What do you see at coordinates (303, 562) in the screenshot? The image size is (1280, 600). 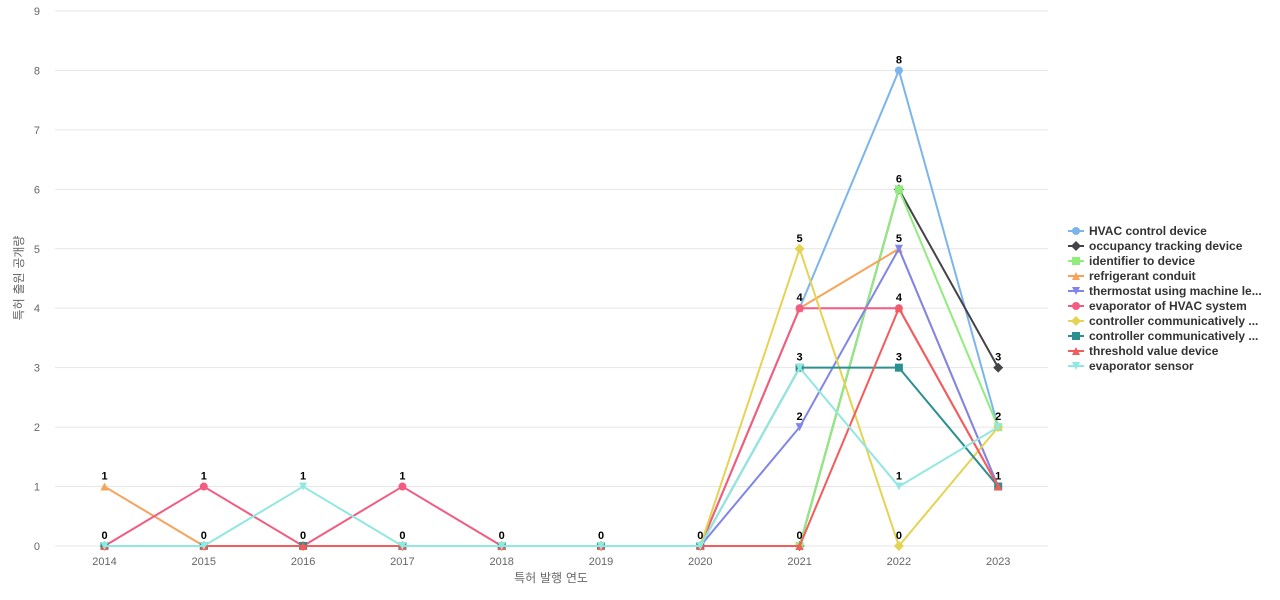 I see `x-tick-label: 2016` at bounding box center [303, 562].